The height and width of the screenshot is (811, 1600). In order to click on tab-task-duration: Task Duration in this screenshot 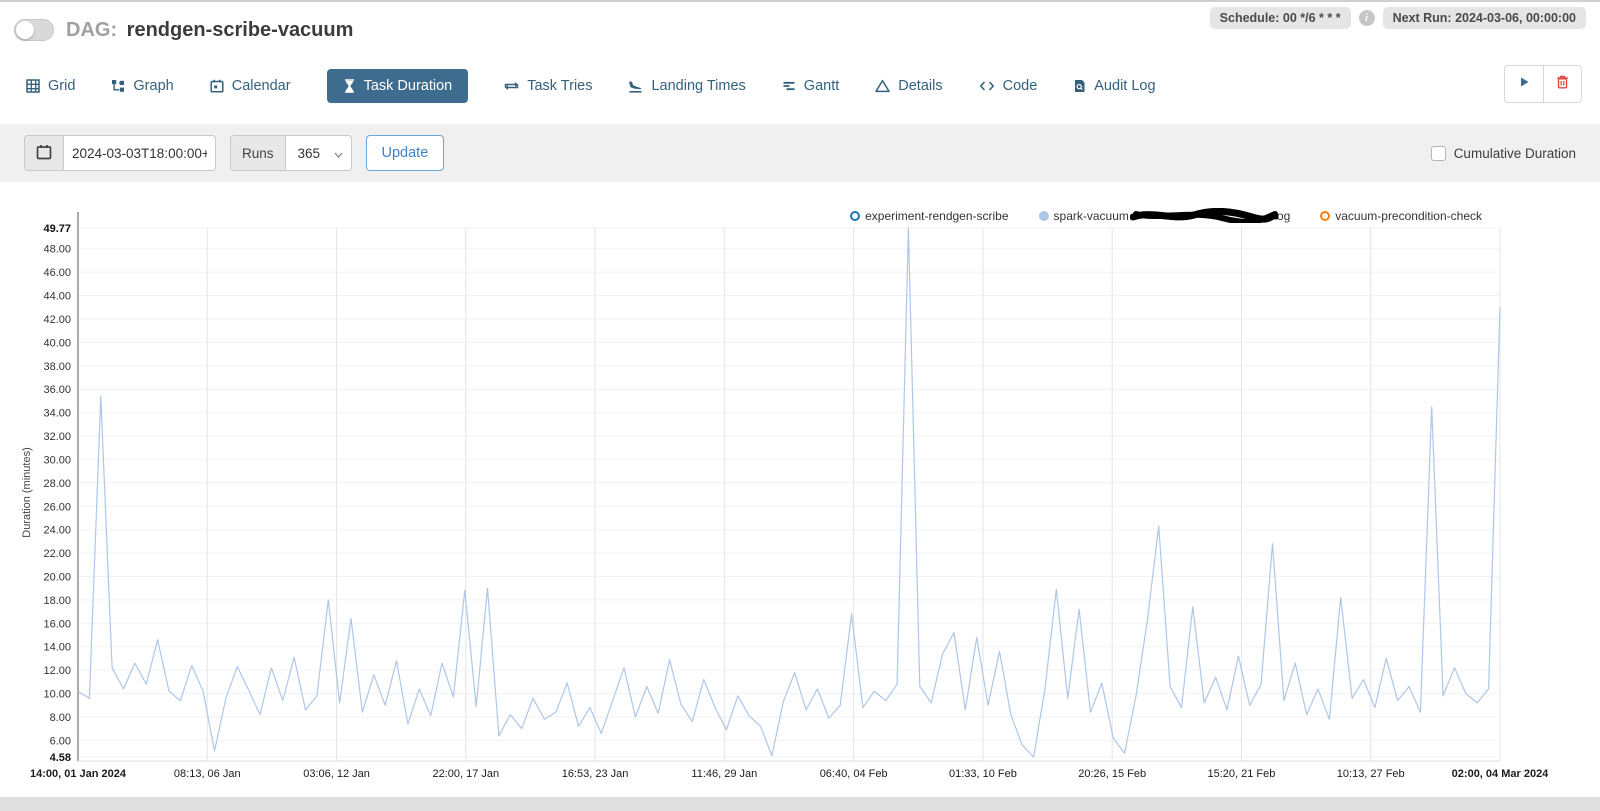, I will do `click(397, 86)`.